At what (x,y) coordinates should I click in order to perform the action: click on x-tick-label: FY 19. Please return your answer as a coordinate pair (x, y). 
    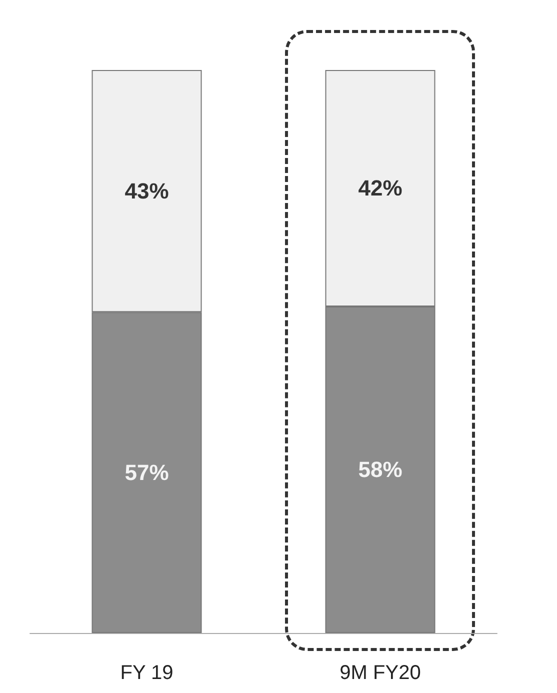
    Looking at the image, I should click on (147, 673).